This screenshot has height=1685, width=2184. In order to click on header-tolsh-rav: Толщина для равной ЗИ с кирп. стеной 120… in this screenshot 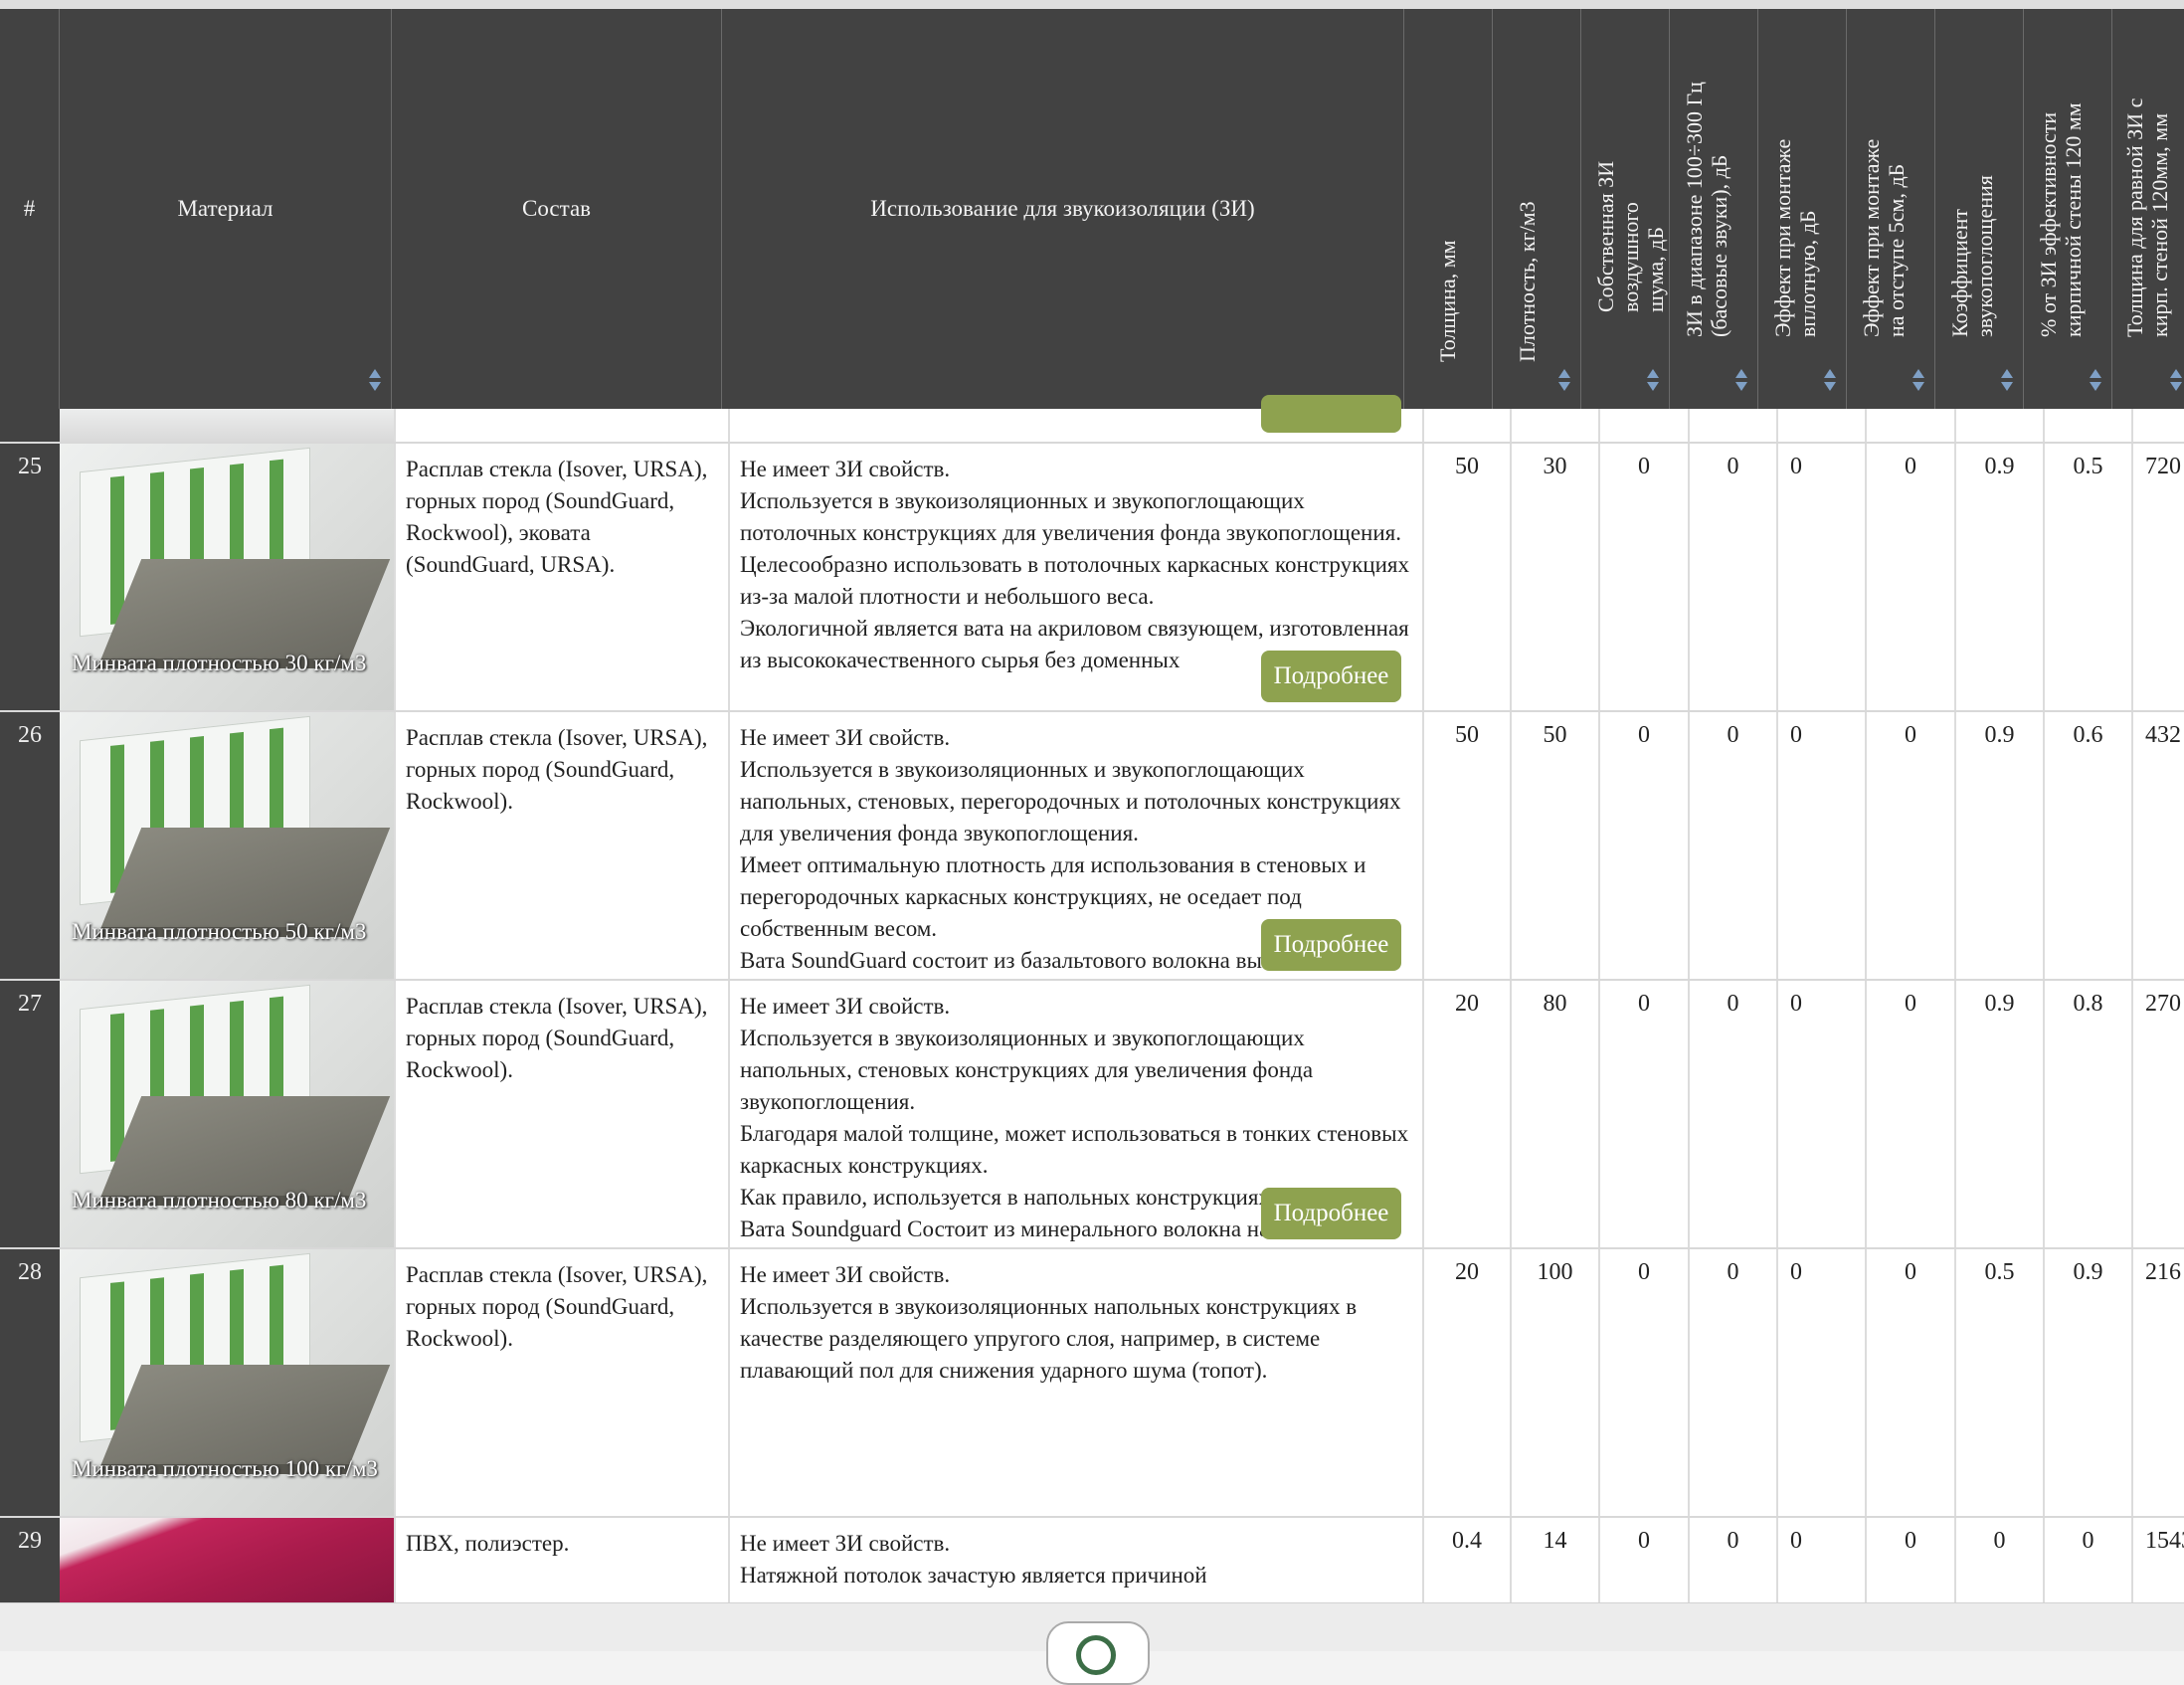, I will do `click(2148, 209)`.